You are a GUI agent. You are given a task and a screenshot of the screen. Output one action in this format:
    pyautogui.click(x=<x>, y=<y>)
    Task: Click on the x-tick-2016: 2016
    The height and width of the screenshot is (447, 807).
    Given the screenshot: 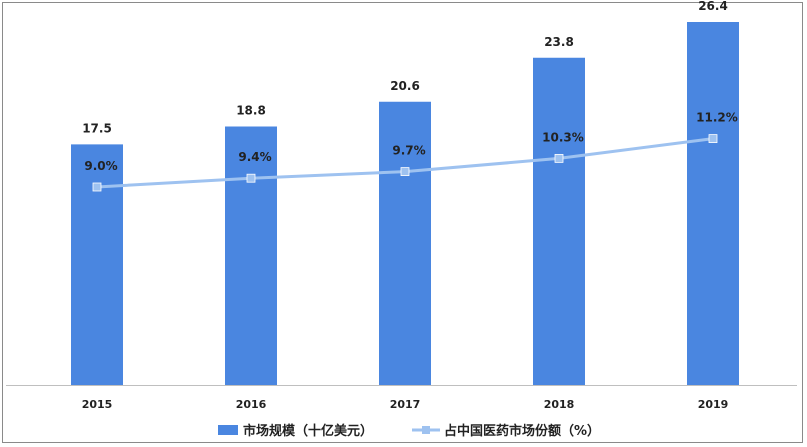 What is the action you would take?
    pyautogui.click(x=251, y=404)
    